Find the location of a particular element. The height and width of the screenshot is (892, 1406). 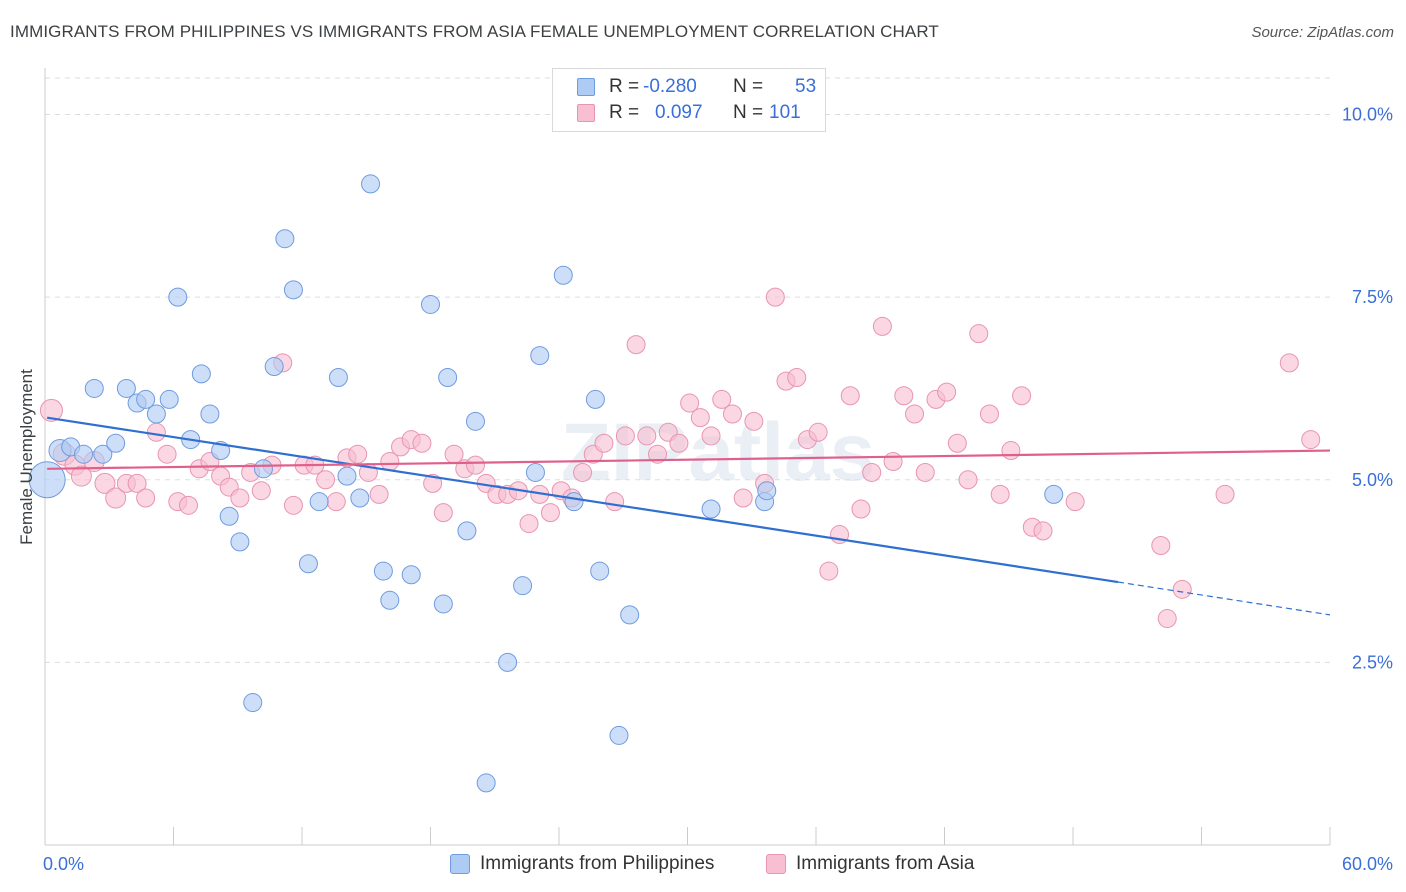

y-tick-label: 7.5% is located at coordinates (1372, 297).